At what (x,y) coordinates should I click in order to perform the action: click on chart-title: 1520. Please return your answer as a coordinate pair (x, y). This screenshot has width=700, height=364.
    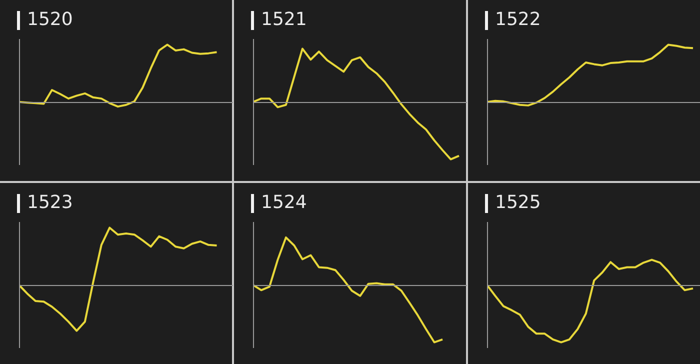
    Looking at the image, I should click on (50, 20).